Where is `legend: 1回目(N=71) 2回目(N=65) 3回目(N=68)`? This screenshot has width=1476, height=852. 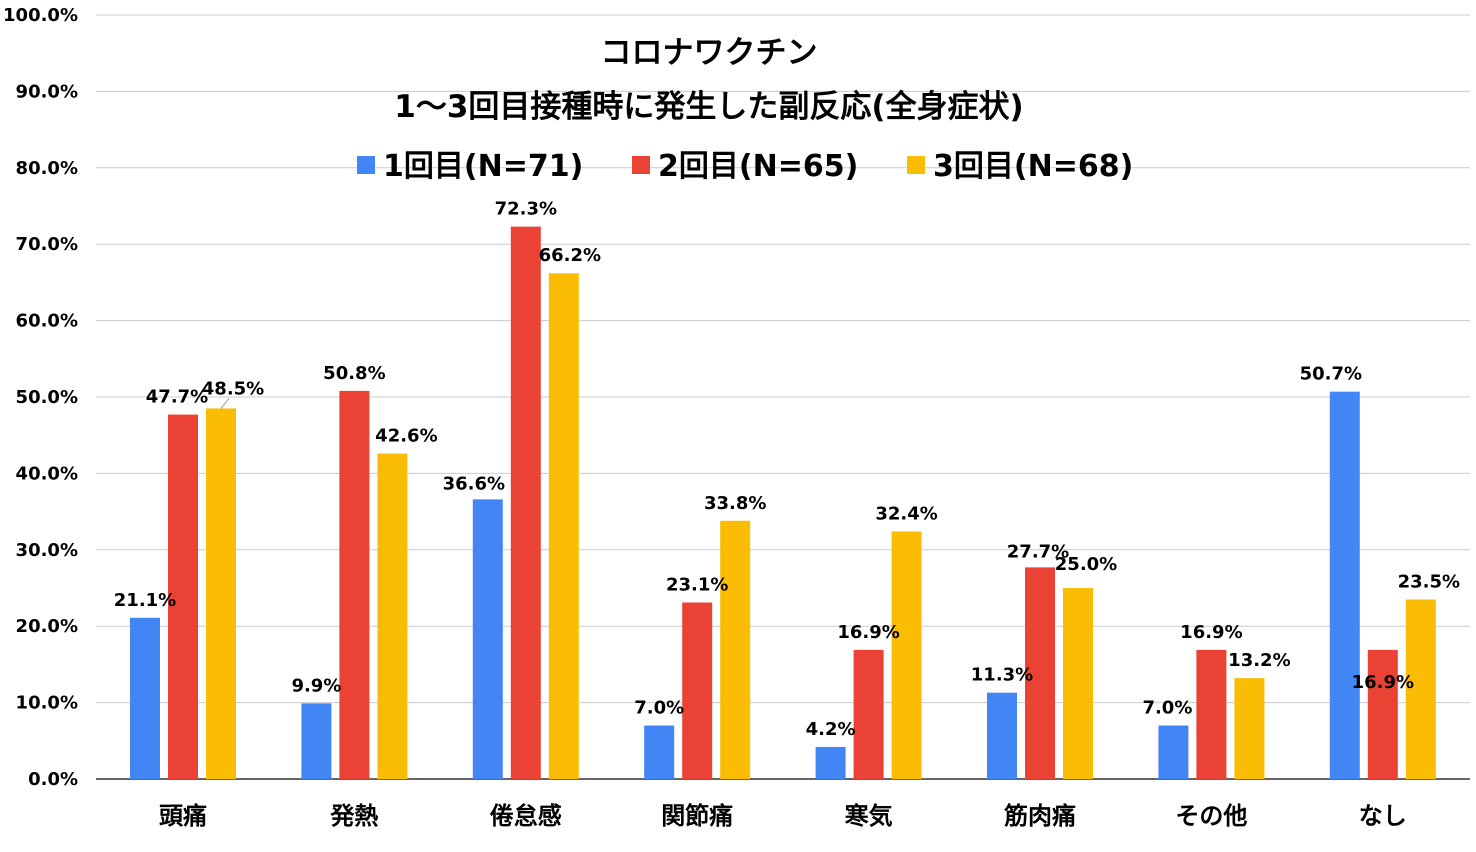 legend: 1回目(N=71) 2回目(N=65) 3回目(N=68) is located at coordinates (745, 166).